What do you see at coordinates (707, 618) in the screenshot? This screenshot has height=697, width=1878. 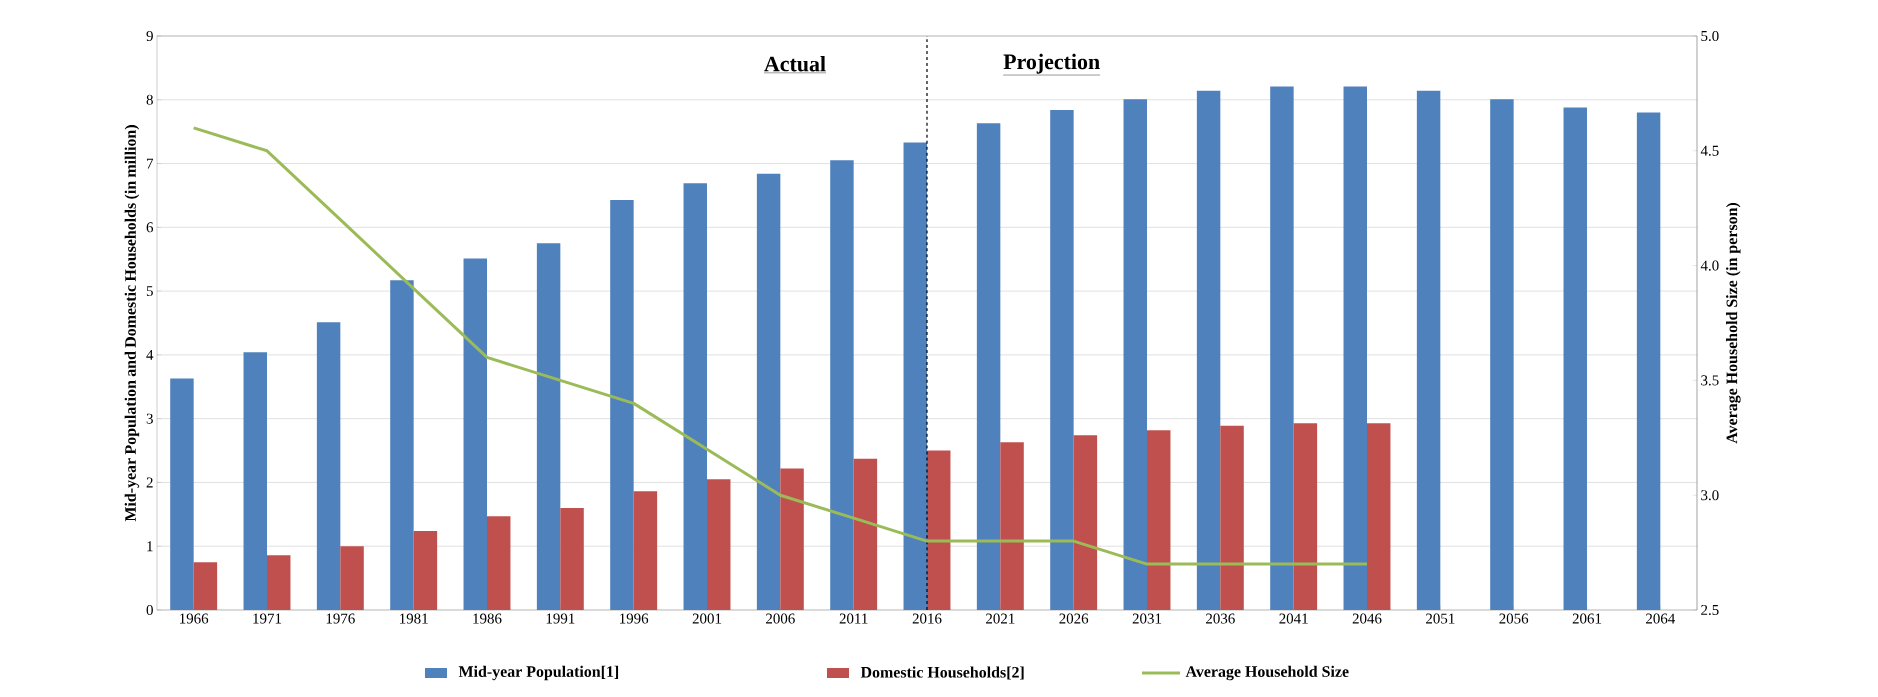 I see `x-tick-label: 2001` at bounding box center [707, 618].